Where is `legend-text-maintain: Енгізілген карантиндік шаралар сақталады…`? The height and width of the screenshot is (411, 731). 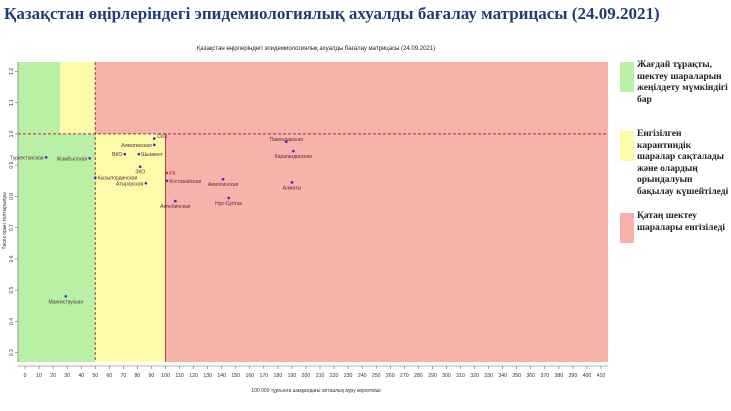
legend-text-maintain: Енгізілген карантиндік шаралар сақталады… is located at coordinates (683, 163).